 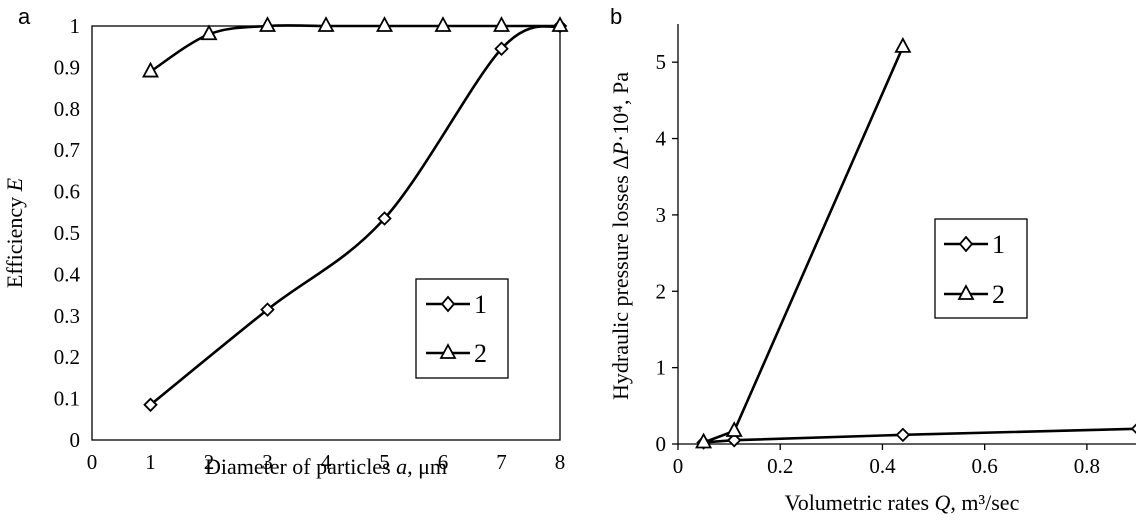 I want to click on panel-a-legend-label-2: 2, so click(x=480, y=353).